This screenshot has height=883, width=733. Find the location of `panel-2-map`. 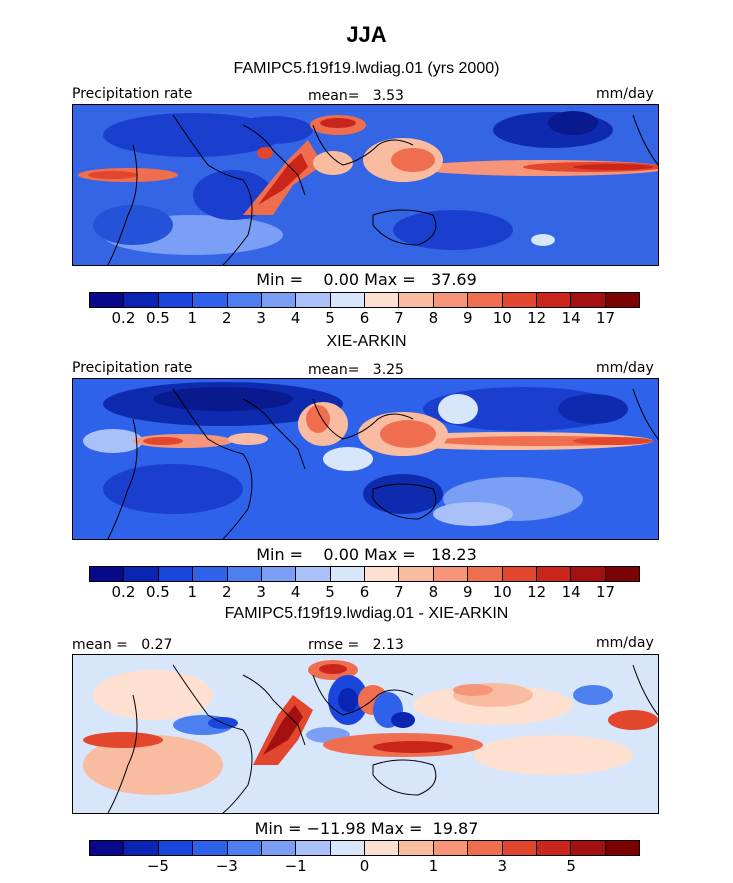

panel-2-map is located at coordinates (365, 459).